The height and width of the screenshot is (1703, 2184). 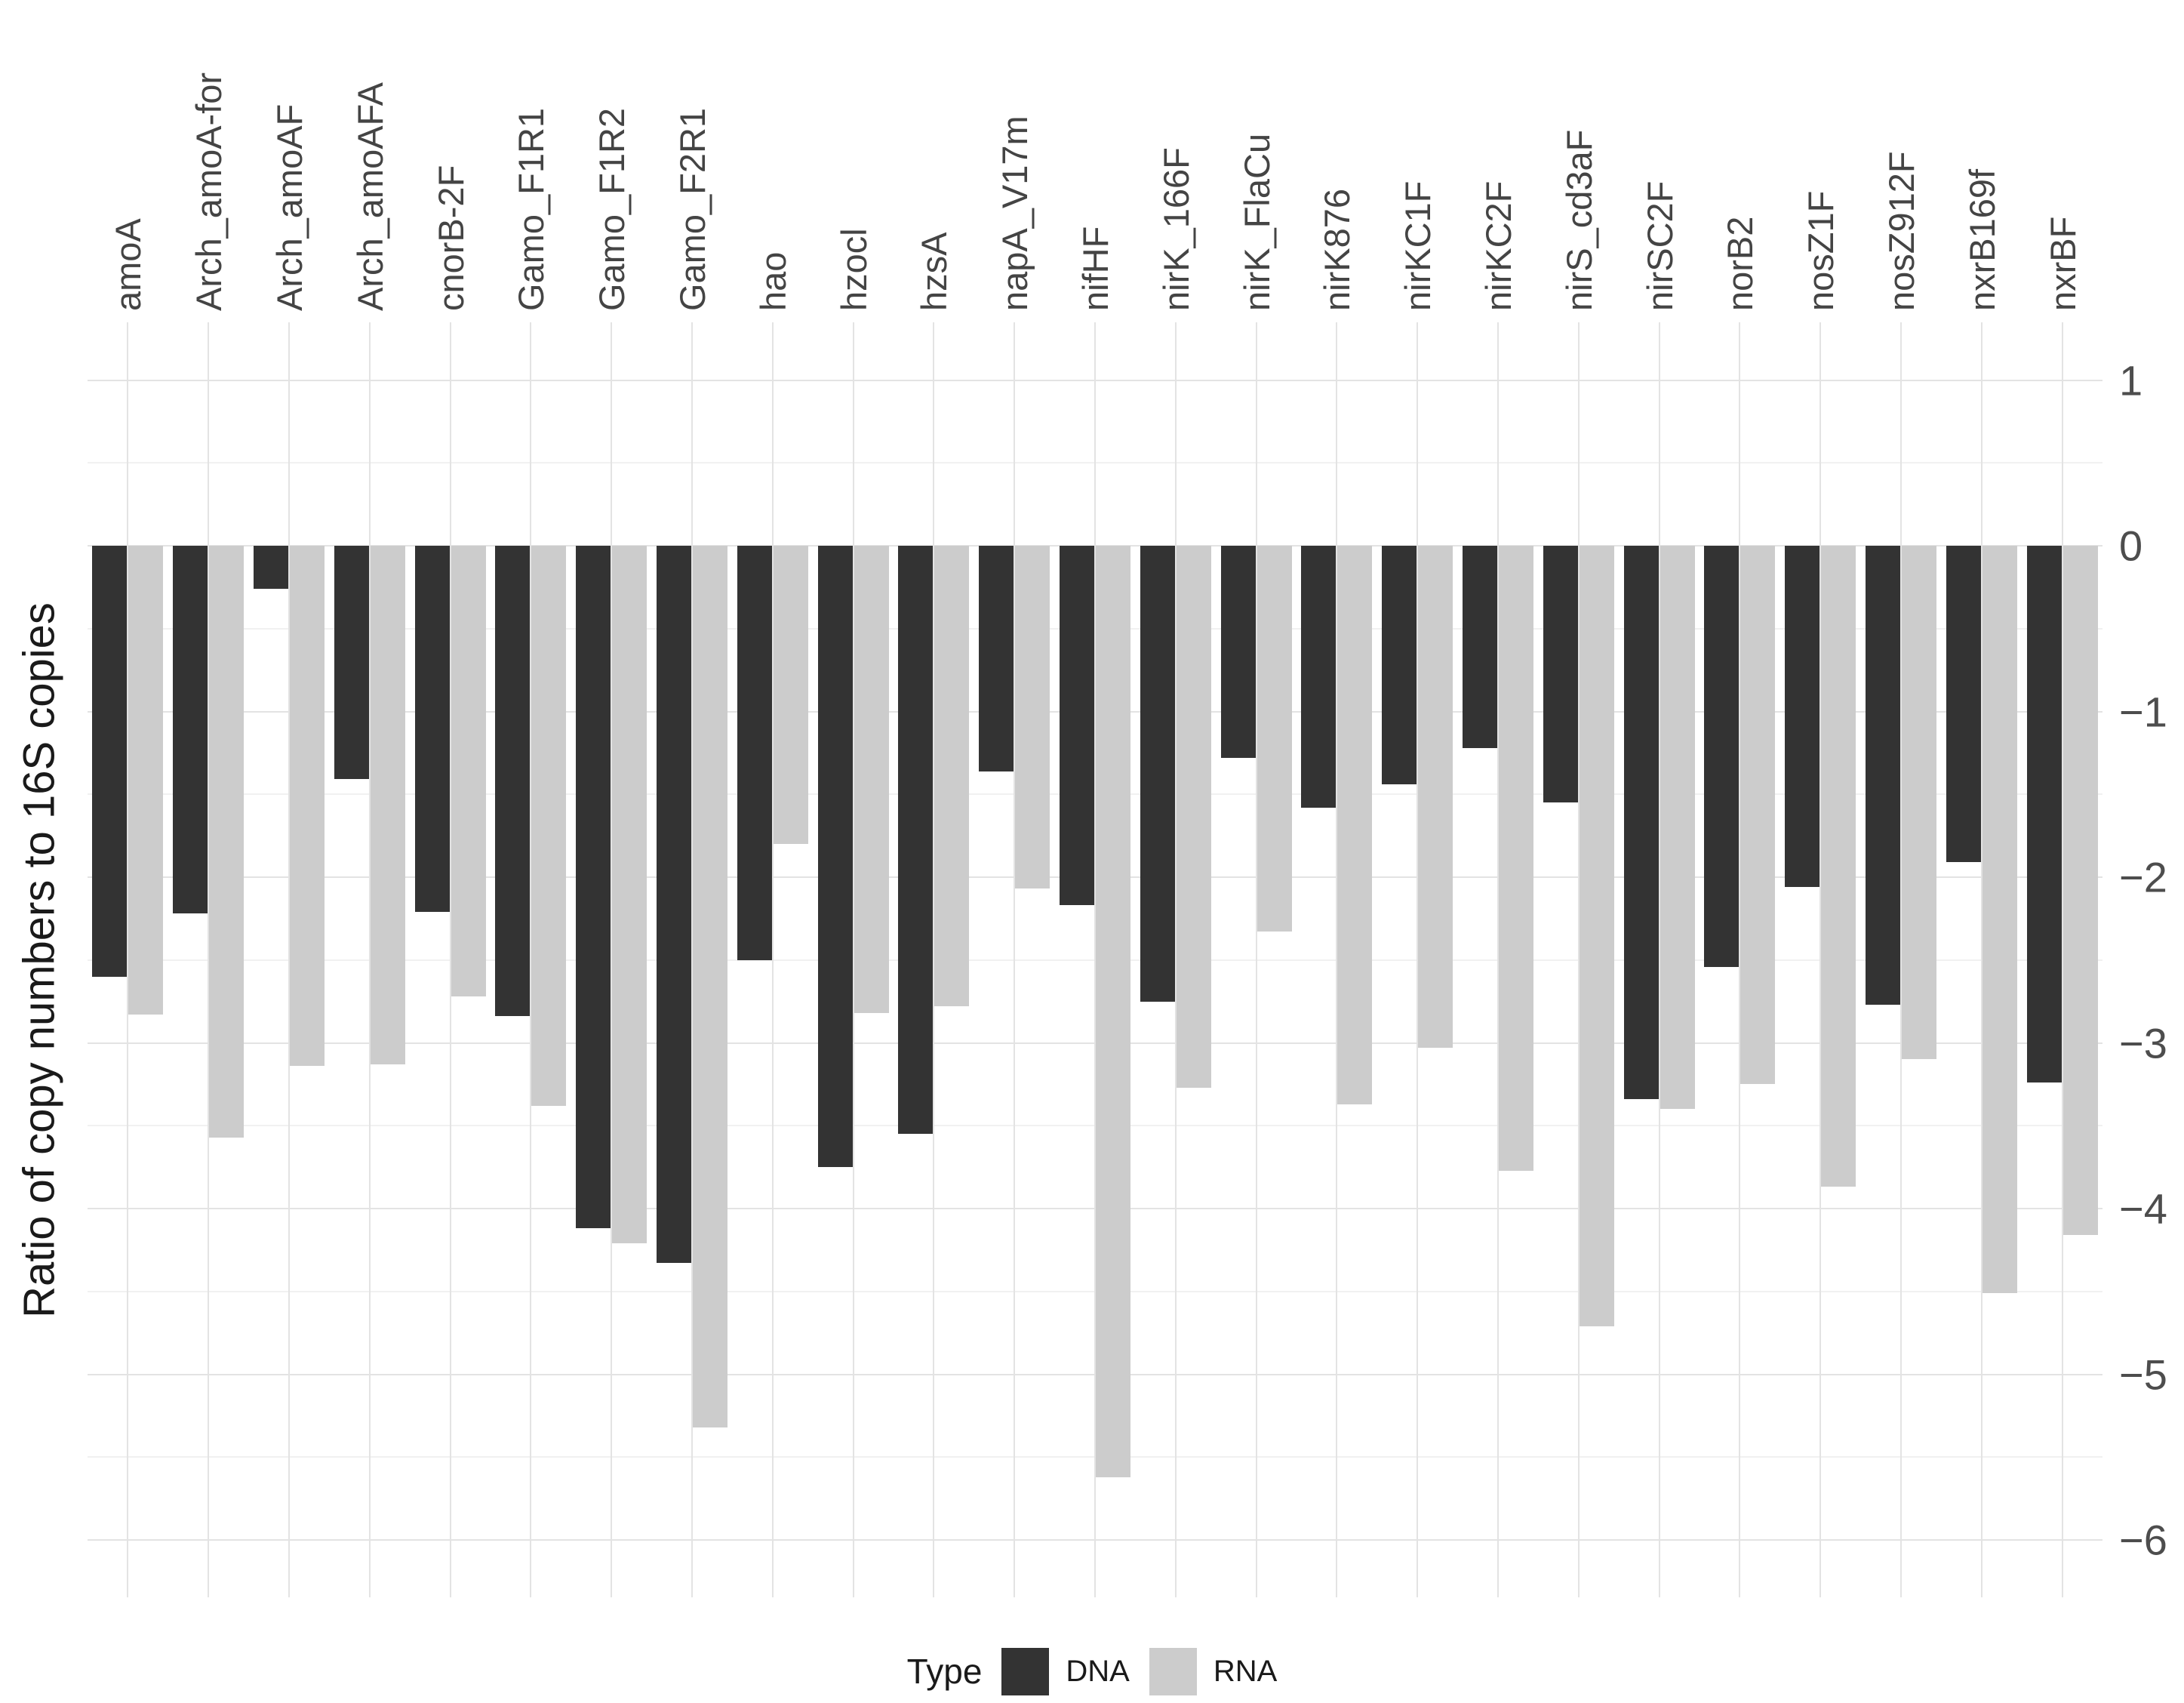 I want to click on bar-rna-Gamo_F1R1, so click(x=549, y=826).